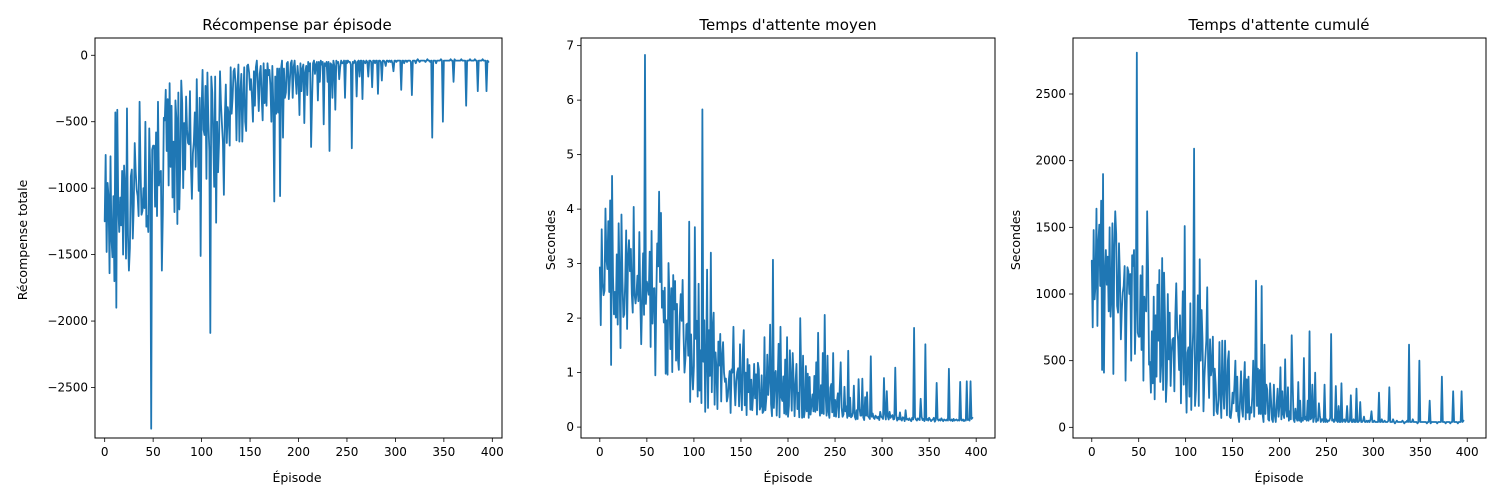 The height and width of the screenshot is (500, 1500). What do you see at coordinates (570, 46) in the screenshot?
I see `y-tick-label: 7` at bounding box center [570, 46].